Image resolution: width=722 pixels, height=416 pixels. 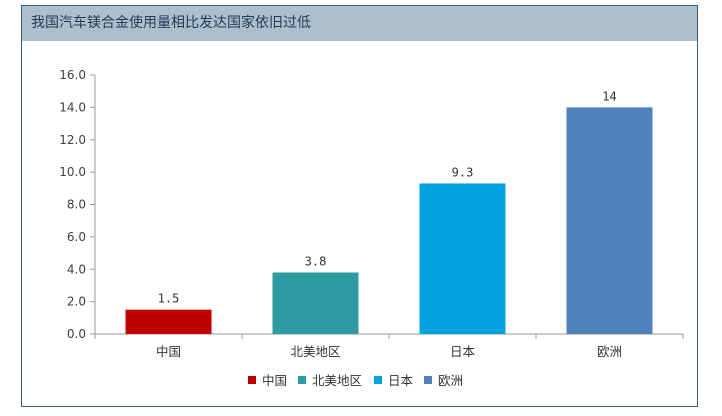 What do you see at coordinates (76, 205) in the screenshot?
I see `y-tick-label: 8.0` at bounding box center [76, 205].